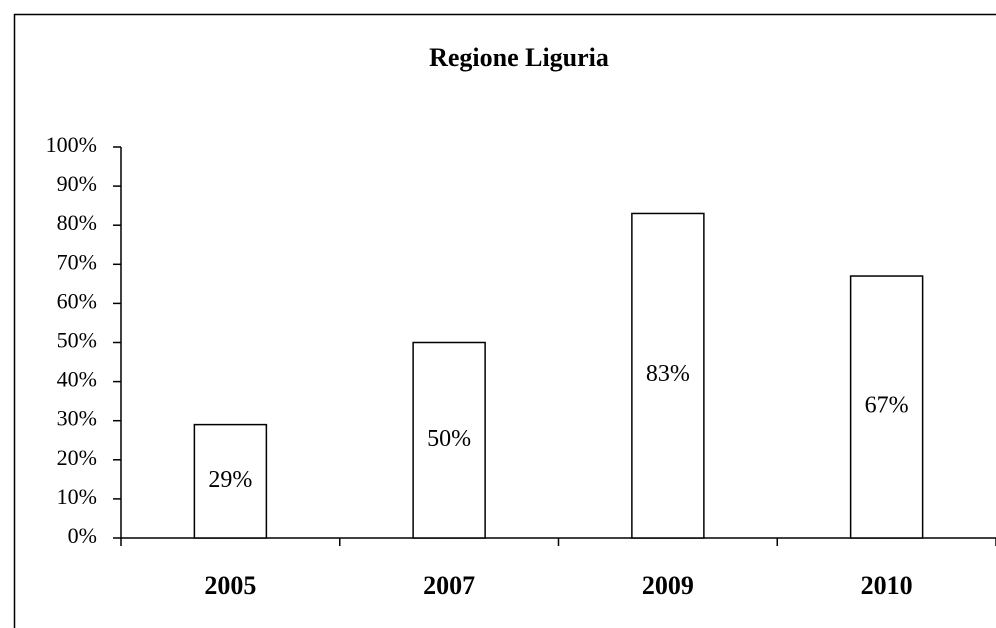 Image resolution: width=996 pixels, height=628 pixels. I want to click on y-tick-label: 100%, so click(71, 144).